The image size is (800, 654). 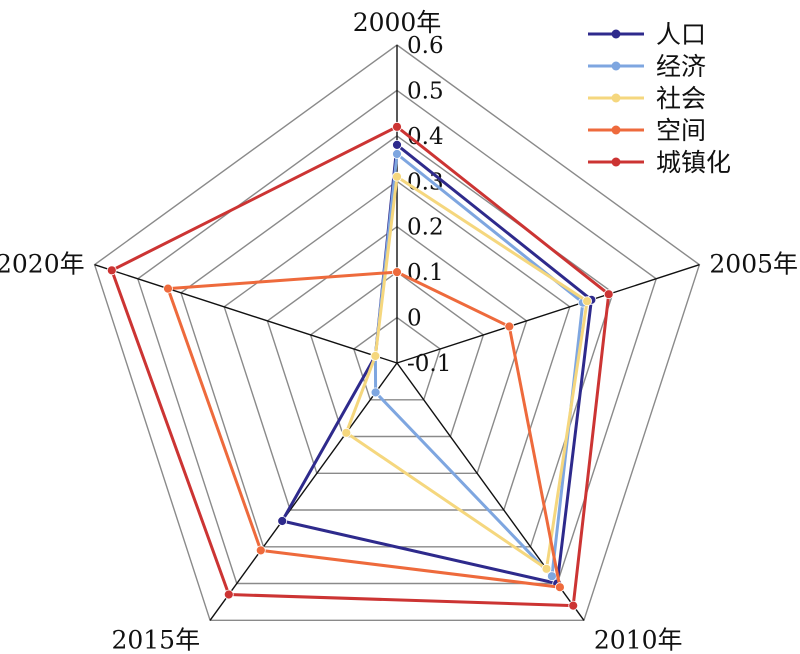 What do you see at coordinates (693, 162) in the screenshot?
I see `legend-label: 城镇化` at bounding box center [693, 162].